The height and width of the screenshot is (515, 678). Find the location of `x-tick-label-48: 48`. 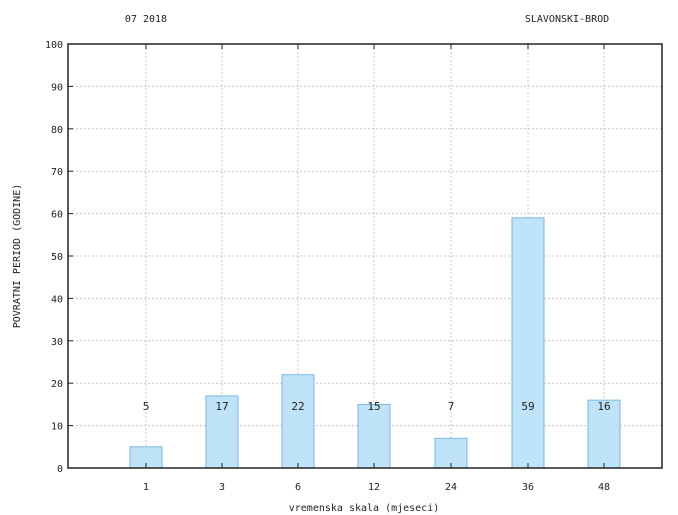

x-tick-label-48: 48 is located at coordinates (604, 487).